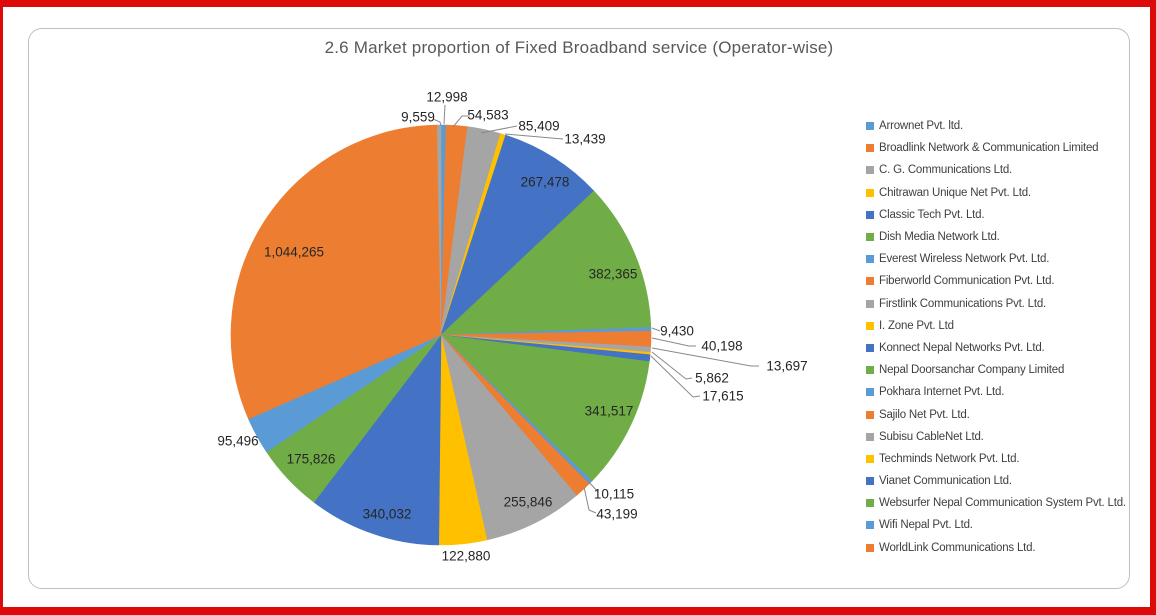 This screenshot has height=615, width=1156. Describe the element at coordinates (387, 514) in the screenshot. I see `data-label: 340,032` at that location.